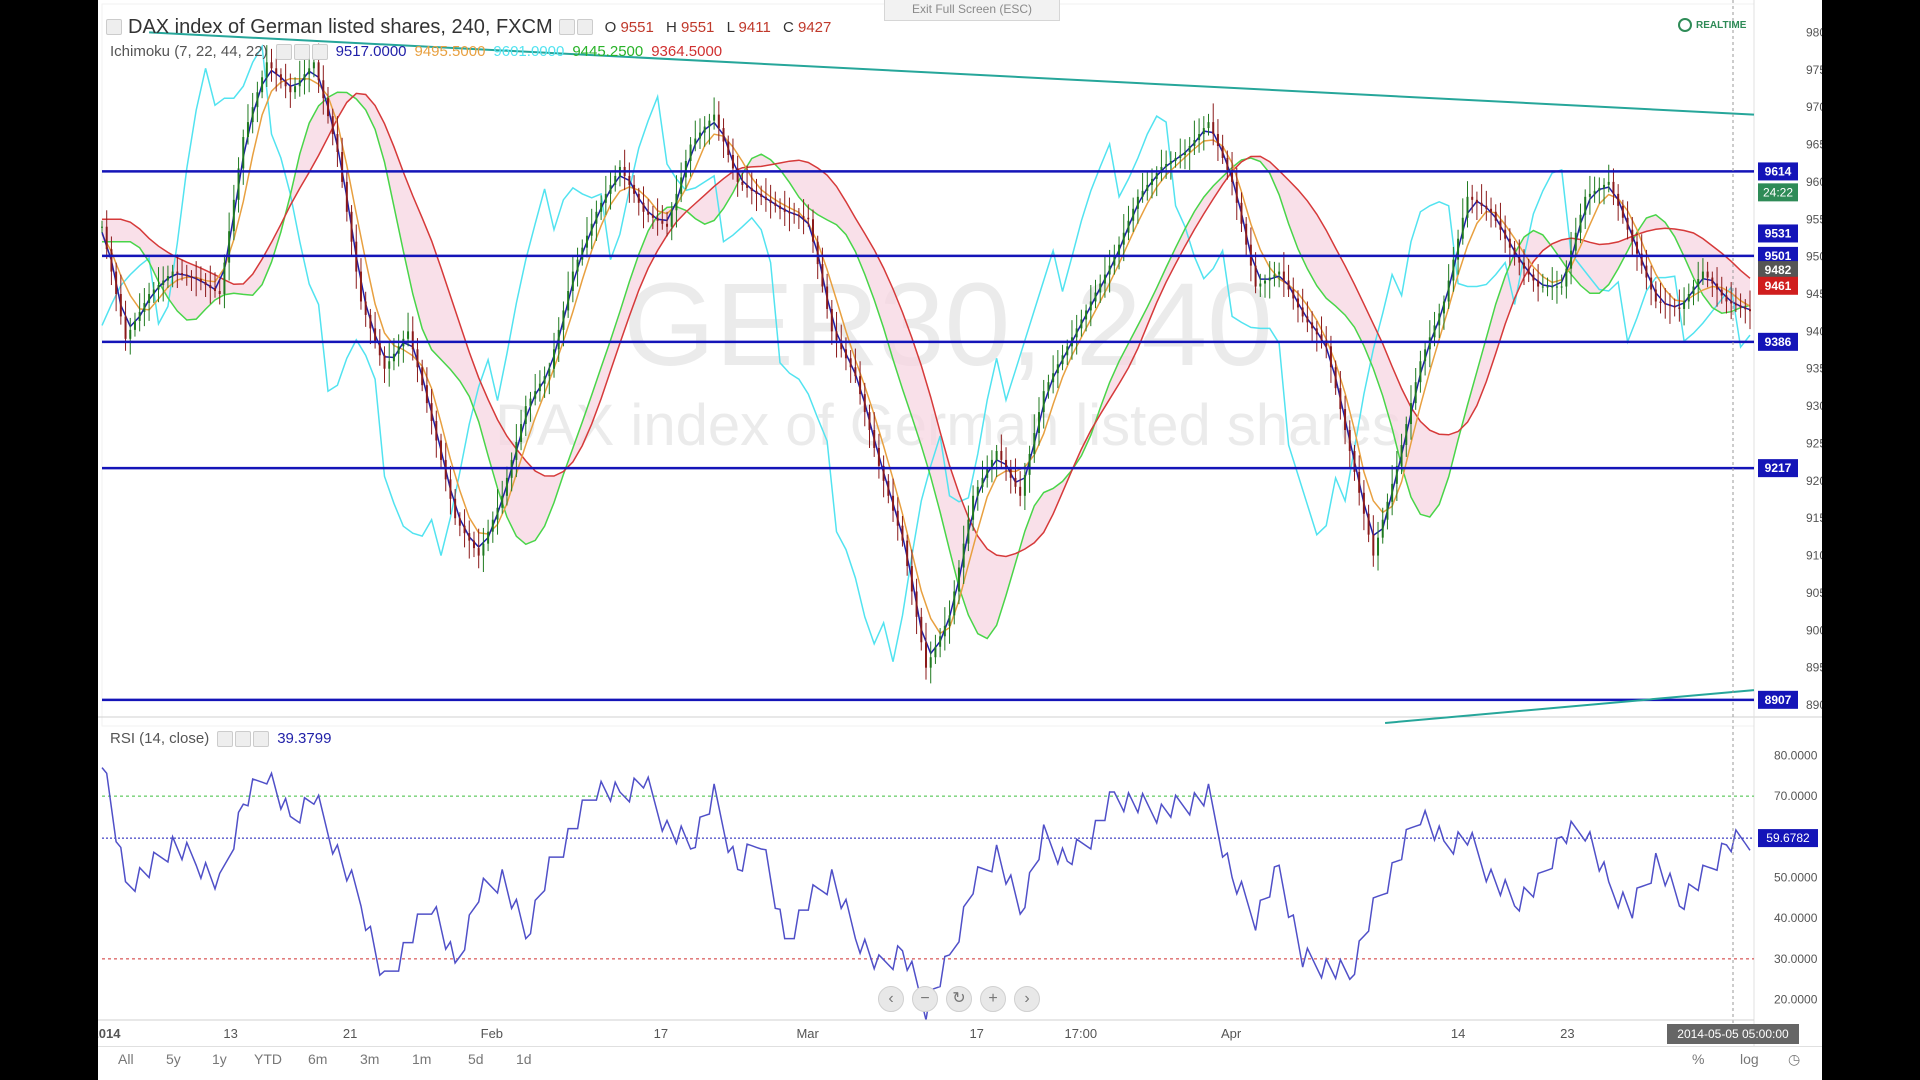 This screenshot has width=1920, height=1080. I want to click on rsi-tick-label: 70.0000, so click(1796, 796).